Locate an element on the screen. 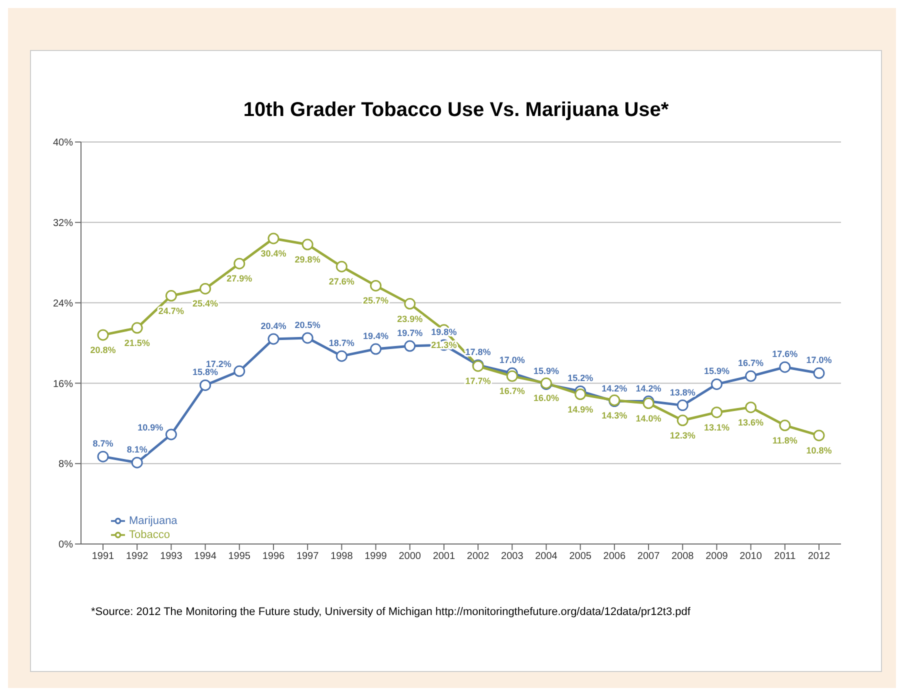  x-tick-label: 1998 is located at coordinates (342, 556).